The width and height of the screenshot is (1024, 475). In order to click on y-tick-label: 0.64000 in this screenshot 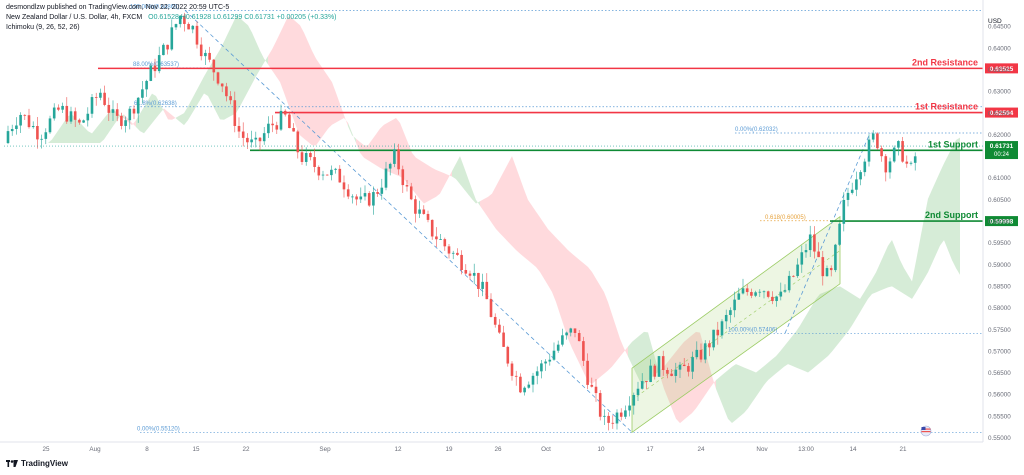, I will do `click(999, 48)`.